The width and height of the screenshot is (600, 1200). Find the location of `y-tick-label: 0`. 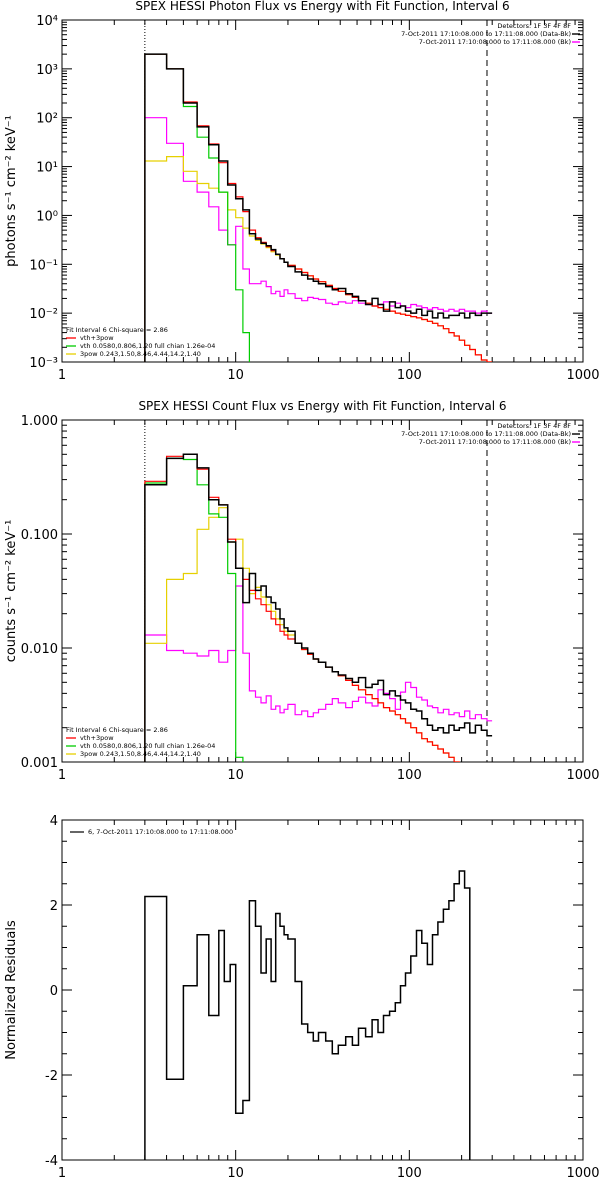

y-tick-label: 0 is located at coordinates (54, 991).